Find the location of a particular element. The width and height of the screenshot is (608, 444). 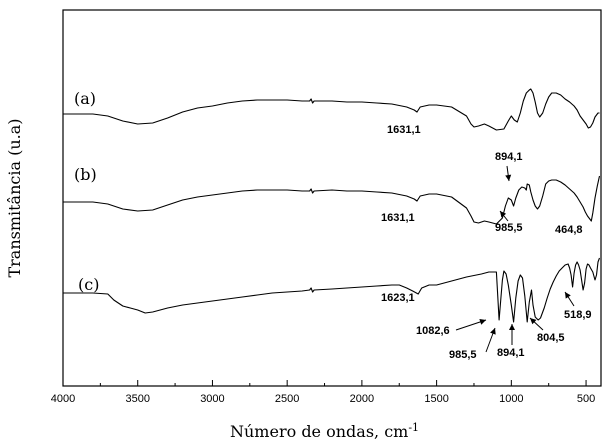

x-tick-label: 500 is located at coordinates (586, 399).